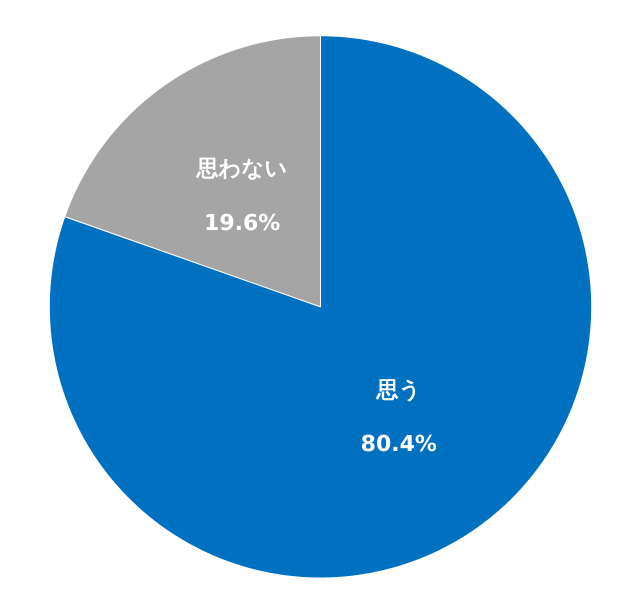 The image size is (640, 610). I want to click on slice-label: 思わない, so click(242, 169).